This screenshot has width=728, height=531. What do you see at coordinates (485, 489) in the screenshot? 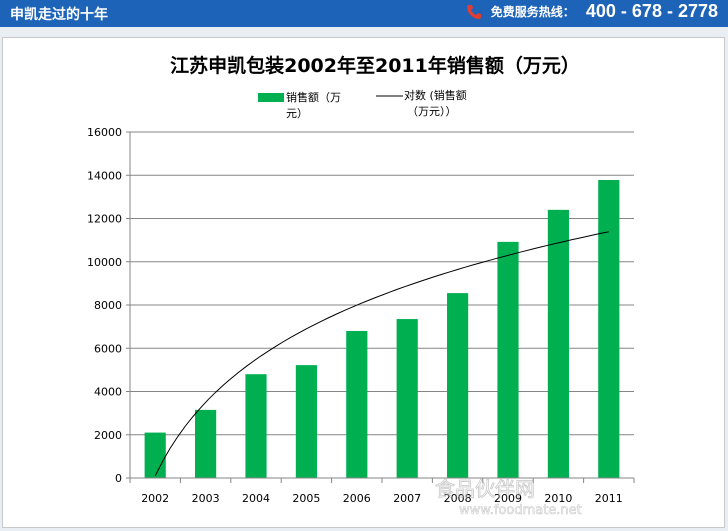
I see `watermark-cn: 食品伙伴网` at bounding box center [485, 489].